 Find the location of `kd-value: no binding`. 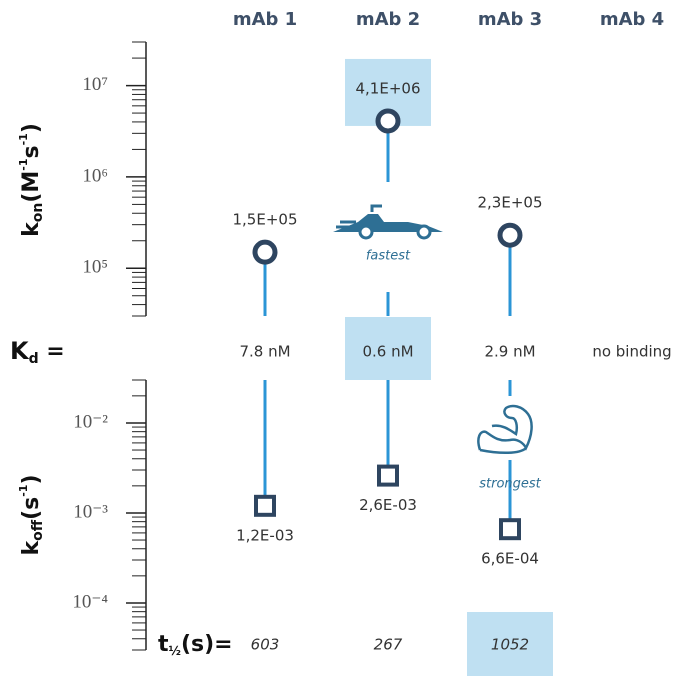

kd-value: no binding is located at coordinates (631, 352).